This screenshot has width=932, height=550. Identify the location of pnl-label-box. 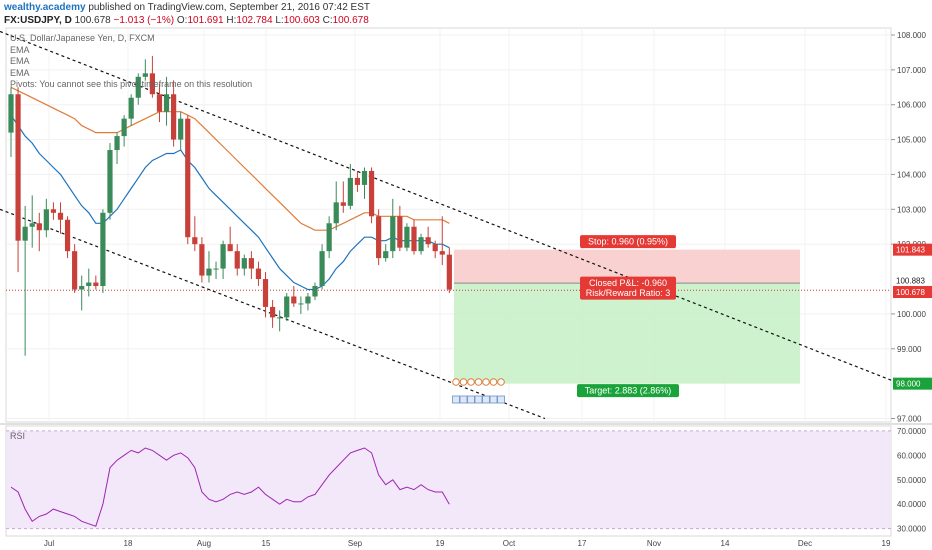
(628, 288).